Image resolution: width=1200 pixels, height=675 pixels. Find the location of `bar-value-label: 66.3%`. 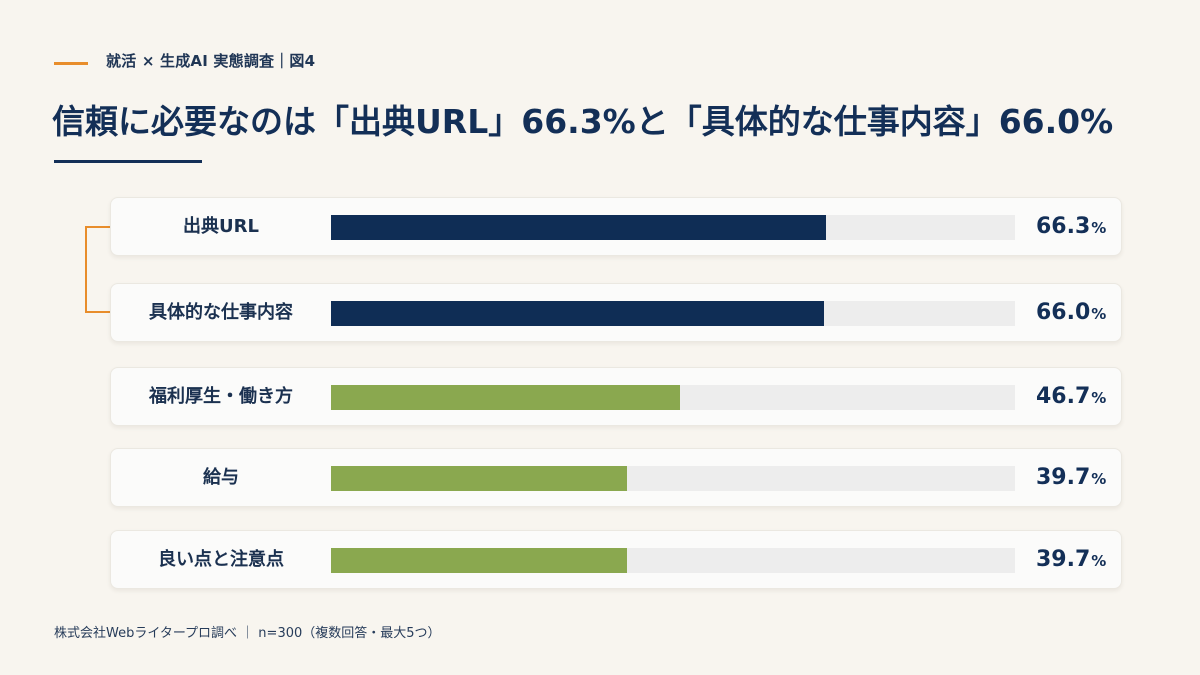

bar-value-label: 66.3% is located at coordinates (1071, 226).